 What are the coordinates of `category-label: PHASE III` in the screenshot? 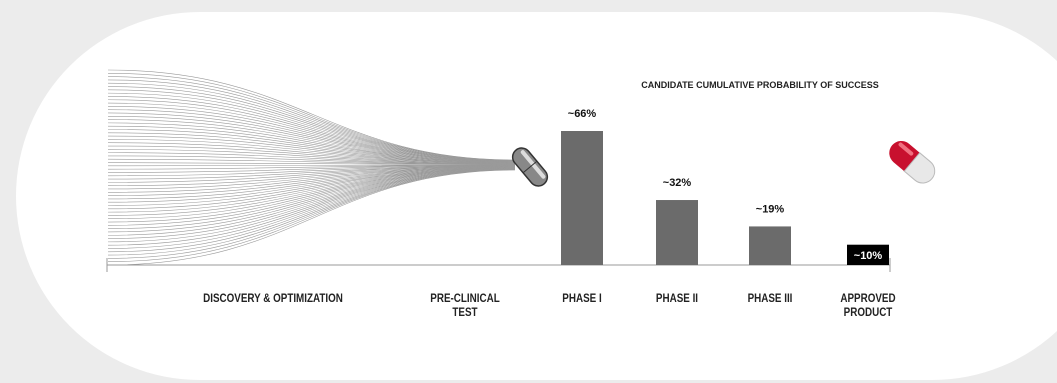 It's located at (770, 298).